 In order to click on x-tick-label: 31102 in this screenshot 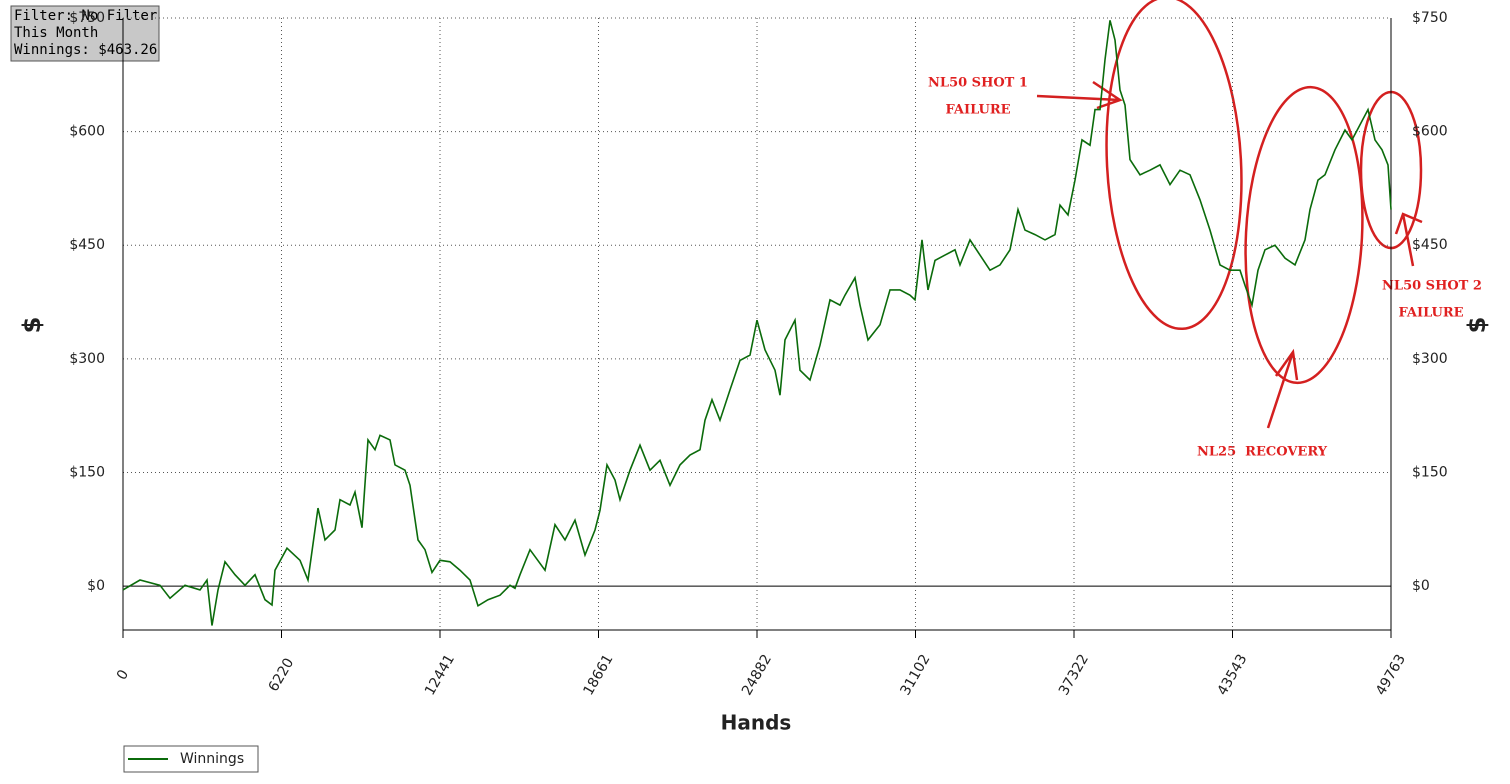, I will do `click(915, 675)`.